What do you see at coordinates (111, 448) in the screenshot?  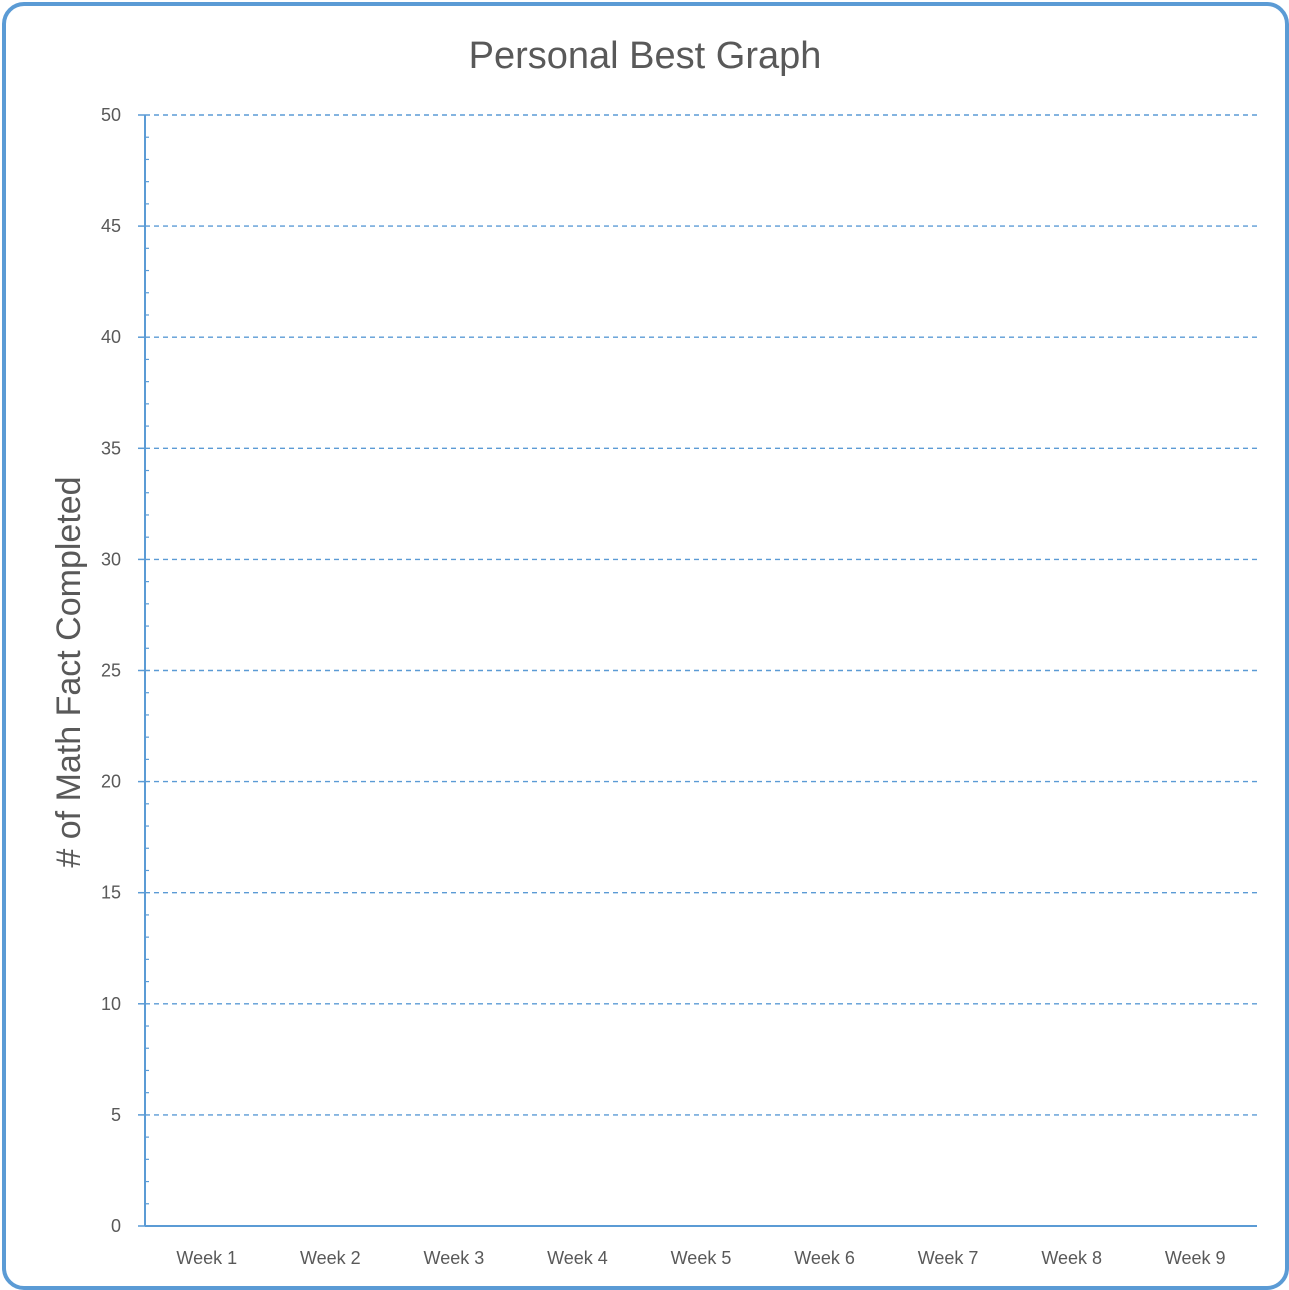 I see `y-tick-label: 35` at bounding box center [111, 448].